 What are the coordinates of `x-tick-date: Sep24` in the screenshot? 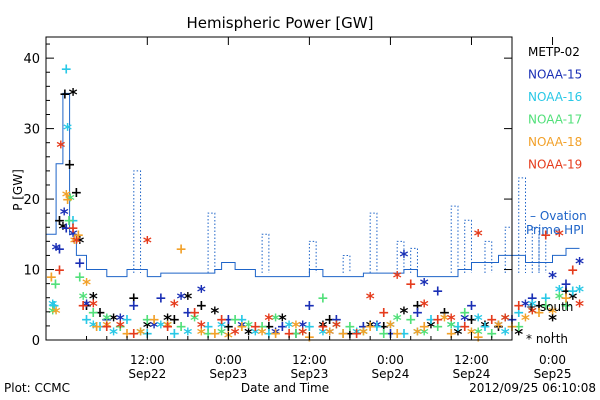 It's located at (390, 374).